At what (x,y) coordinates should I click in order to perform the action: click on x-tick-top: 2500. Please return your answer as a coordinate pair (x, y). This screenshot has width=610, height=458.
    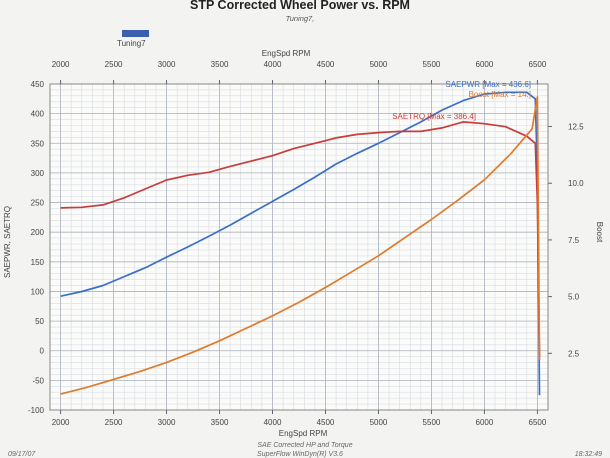
    Looking at the image, I should click on (114, 64).